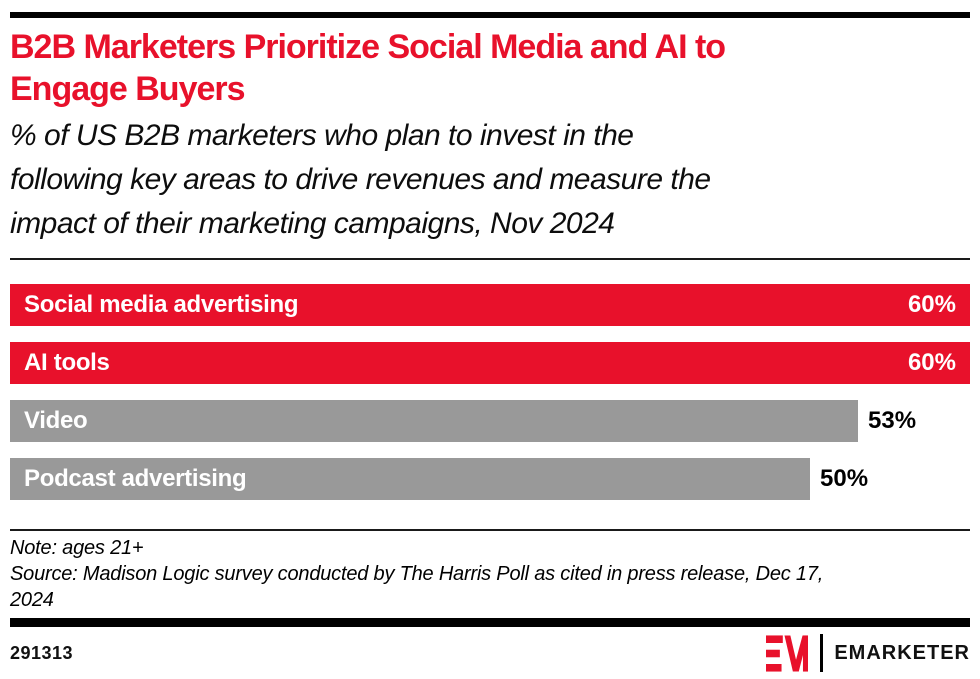 Image resolution: width=980 pixels, height=679 pixels. I want to click on bar-value-label: 50%, so click(844, 478).